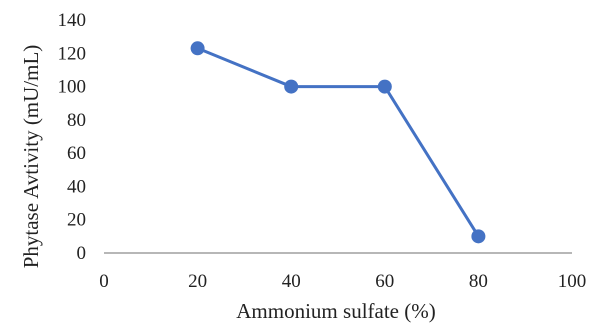 This screenshot has height=323, width=598. Describe the element at coordinates (72, 53) in the screenshot. I see `y-tick-label: 120` at that location.